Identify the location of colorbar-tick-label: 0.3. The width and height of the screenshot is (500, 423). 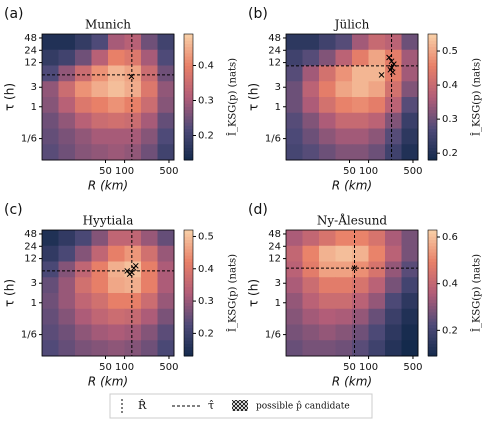
(206, 301).